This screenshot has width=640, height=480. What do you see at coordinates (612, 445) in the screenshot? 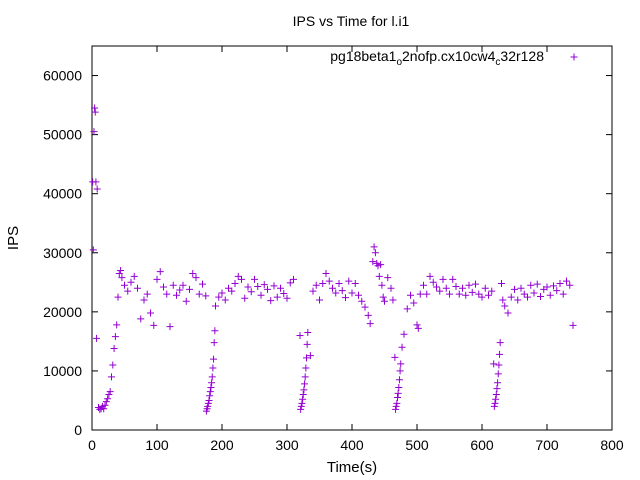
I see `x-tick-label: 800` at bounding box center [612, 445].